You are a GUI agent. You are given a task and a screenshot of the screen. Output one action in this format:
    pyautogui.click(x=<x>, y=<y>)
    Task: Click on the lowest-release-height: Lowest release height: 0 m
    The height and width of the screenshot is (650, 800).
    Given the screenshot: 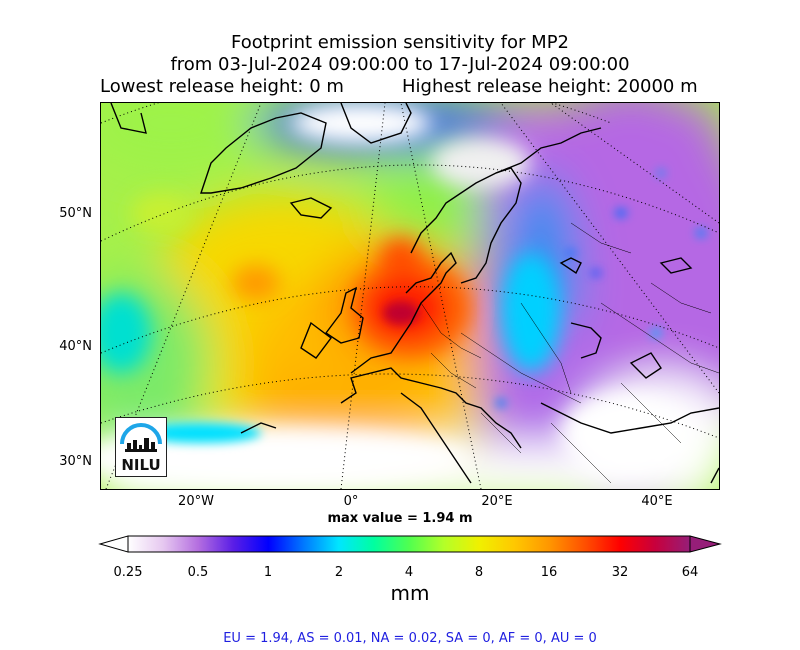 What is the action you would take?
    pyautogui.click(x=222, y=86)
    